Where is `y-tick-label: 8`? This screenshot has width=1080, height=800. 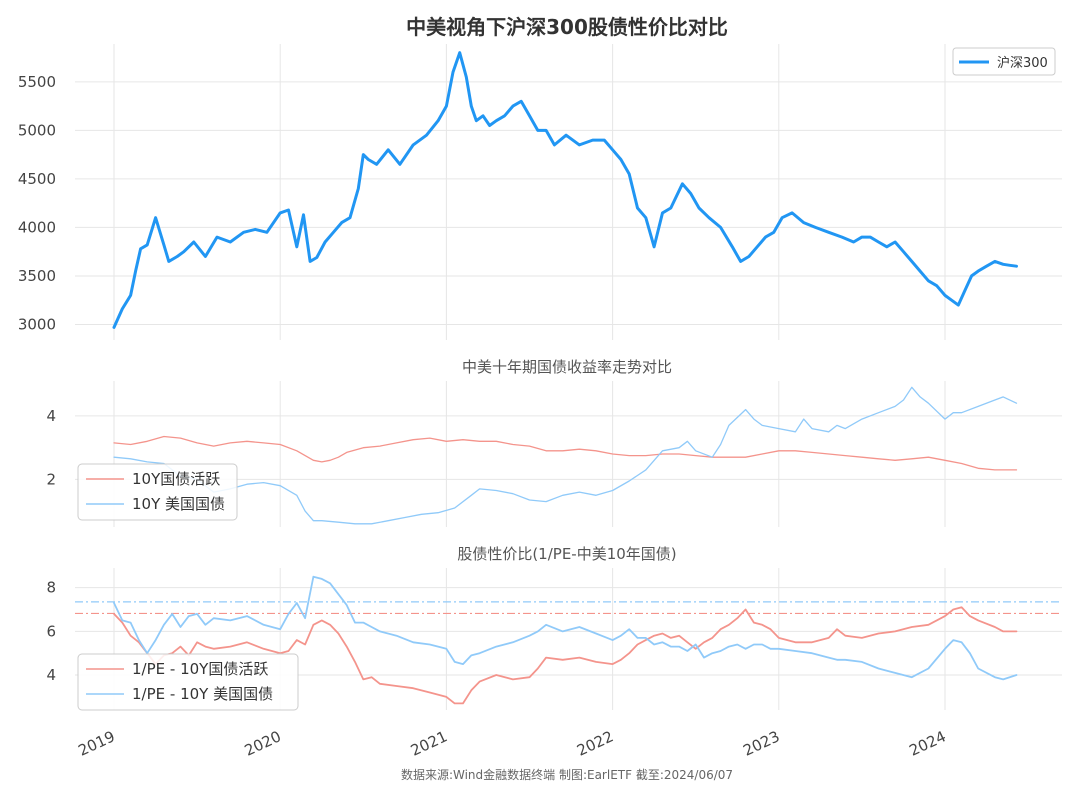 y-tick-label: 8 is located at coordinates (51, 588).